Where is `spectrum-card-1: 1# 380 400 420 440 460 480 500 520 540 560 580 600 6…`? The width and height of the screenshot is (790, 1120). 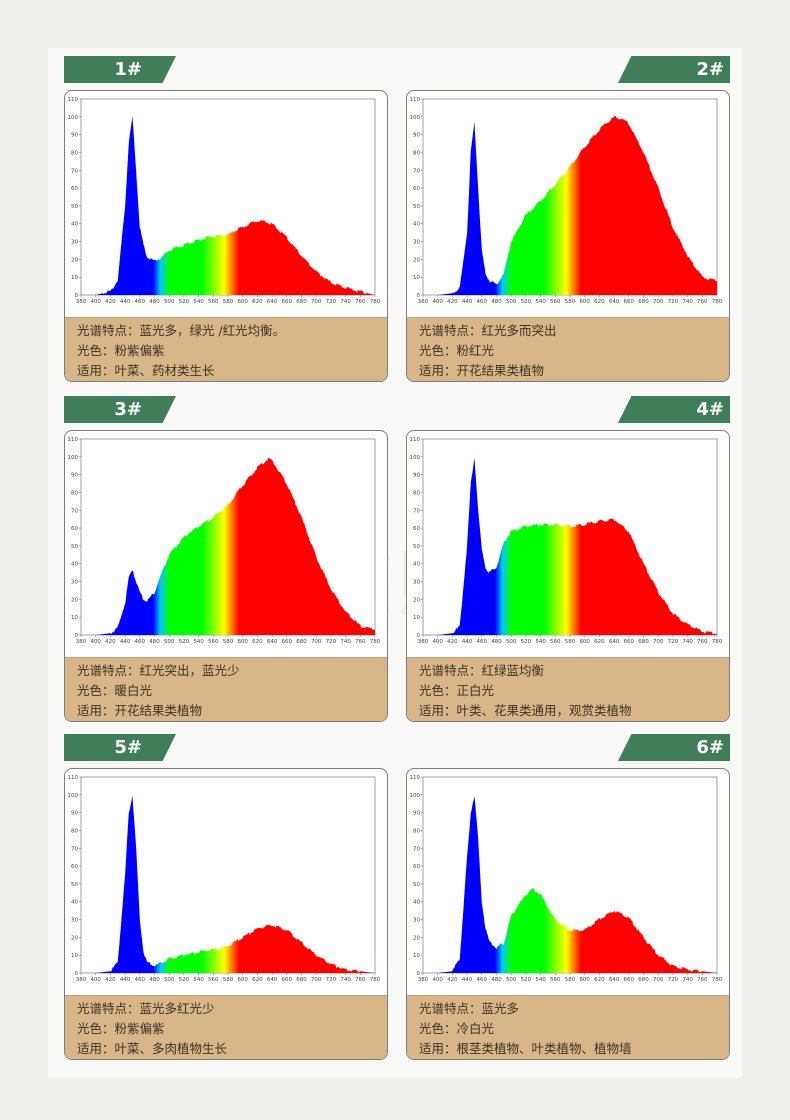 spectrum-card-1: 1# 380 400 420 440 460 480 500 520 540 560 580 600 6… is located at coordinates (226, 219).